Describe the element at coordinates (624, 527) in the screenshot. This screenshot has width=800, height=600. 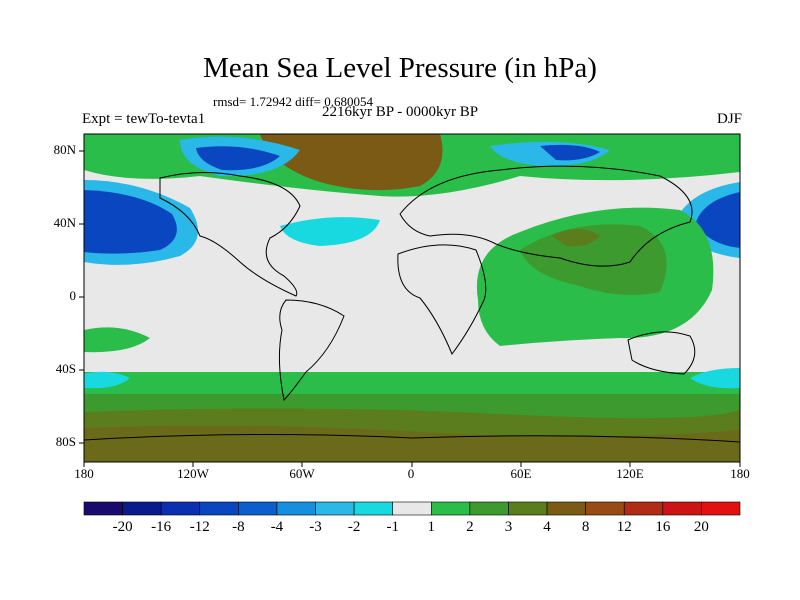
I see `colorbar-label: 12` at that location.